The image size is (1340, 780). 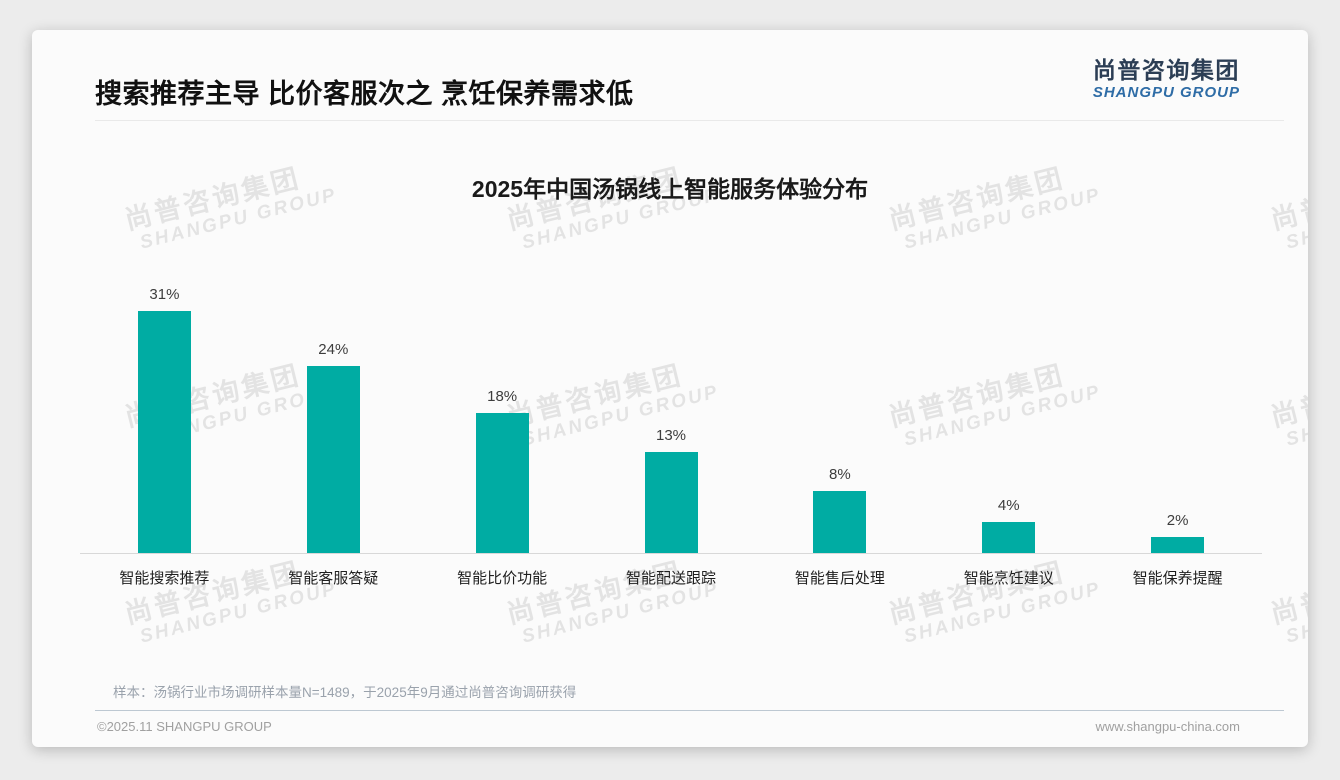 What do you see at coordinates (671, 435) in the screenshot?
I see `bar-value-label: 13%` at bounding box center [671, 435].